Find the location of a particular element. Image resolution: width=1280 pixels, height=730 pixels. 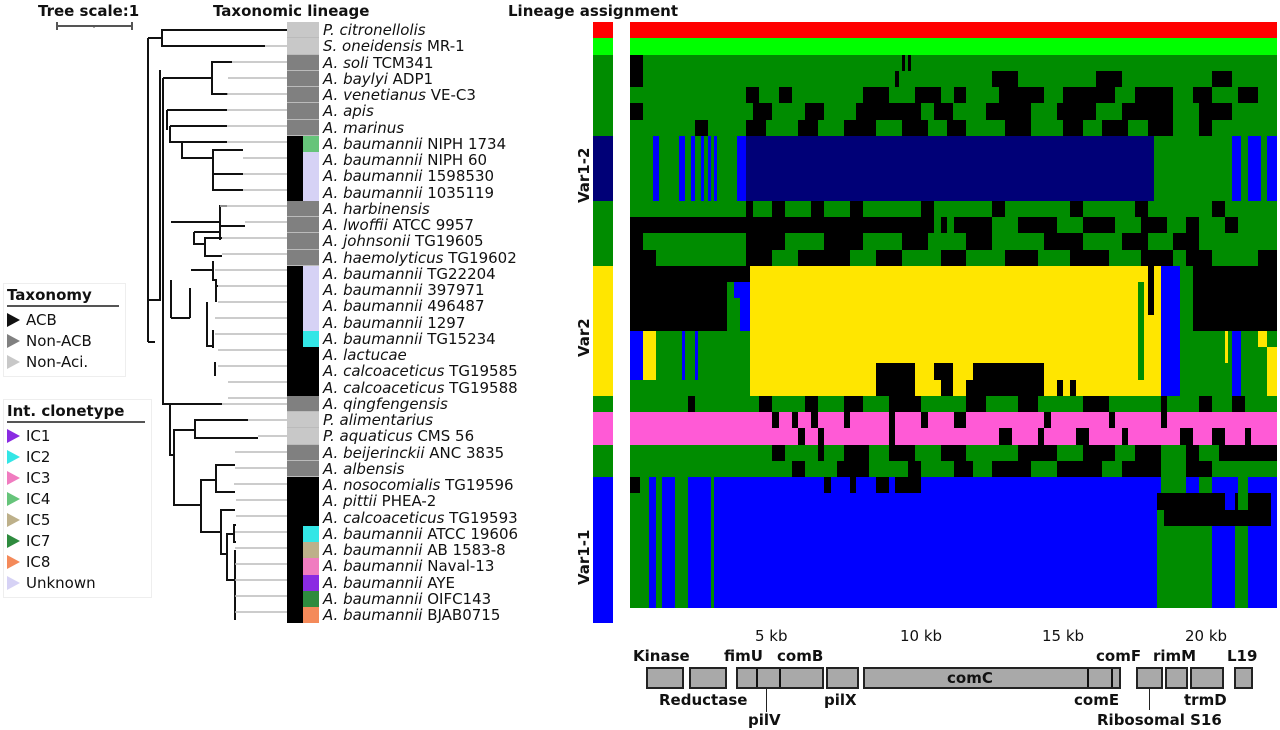

taxonomy-legend-title: Taxonomy is located at coordinates (63, 296).